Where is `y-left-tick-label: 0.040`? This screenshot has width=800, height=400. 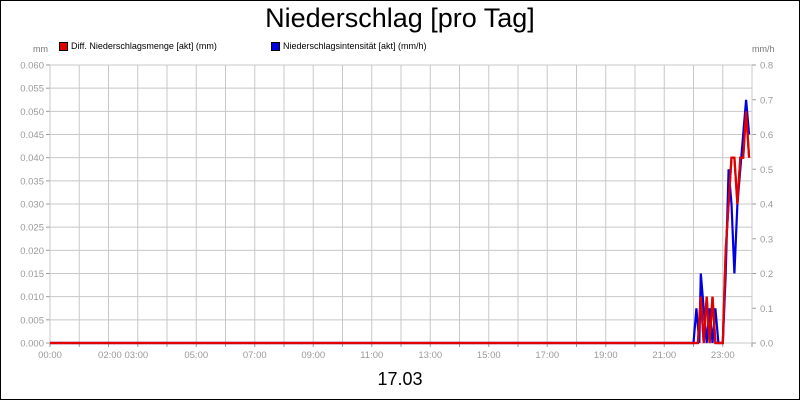 y-left-tick-label: 0.040 is located at coordinates (32, 158).